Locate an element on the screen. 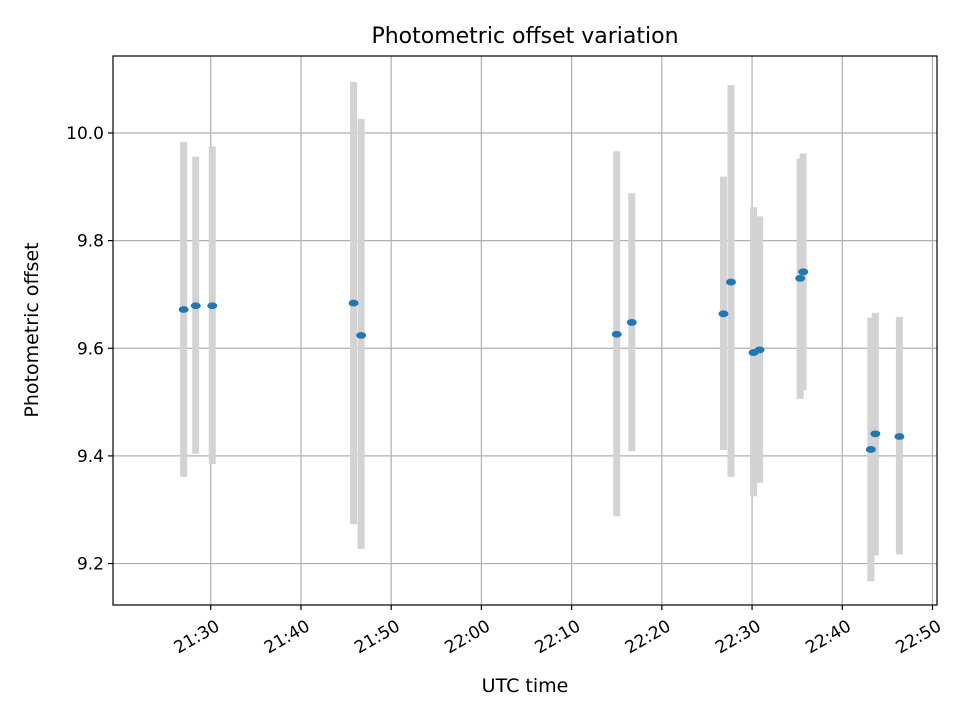  y-axis-label: Photometric offset is located at coordinates (32, 329).